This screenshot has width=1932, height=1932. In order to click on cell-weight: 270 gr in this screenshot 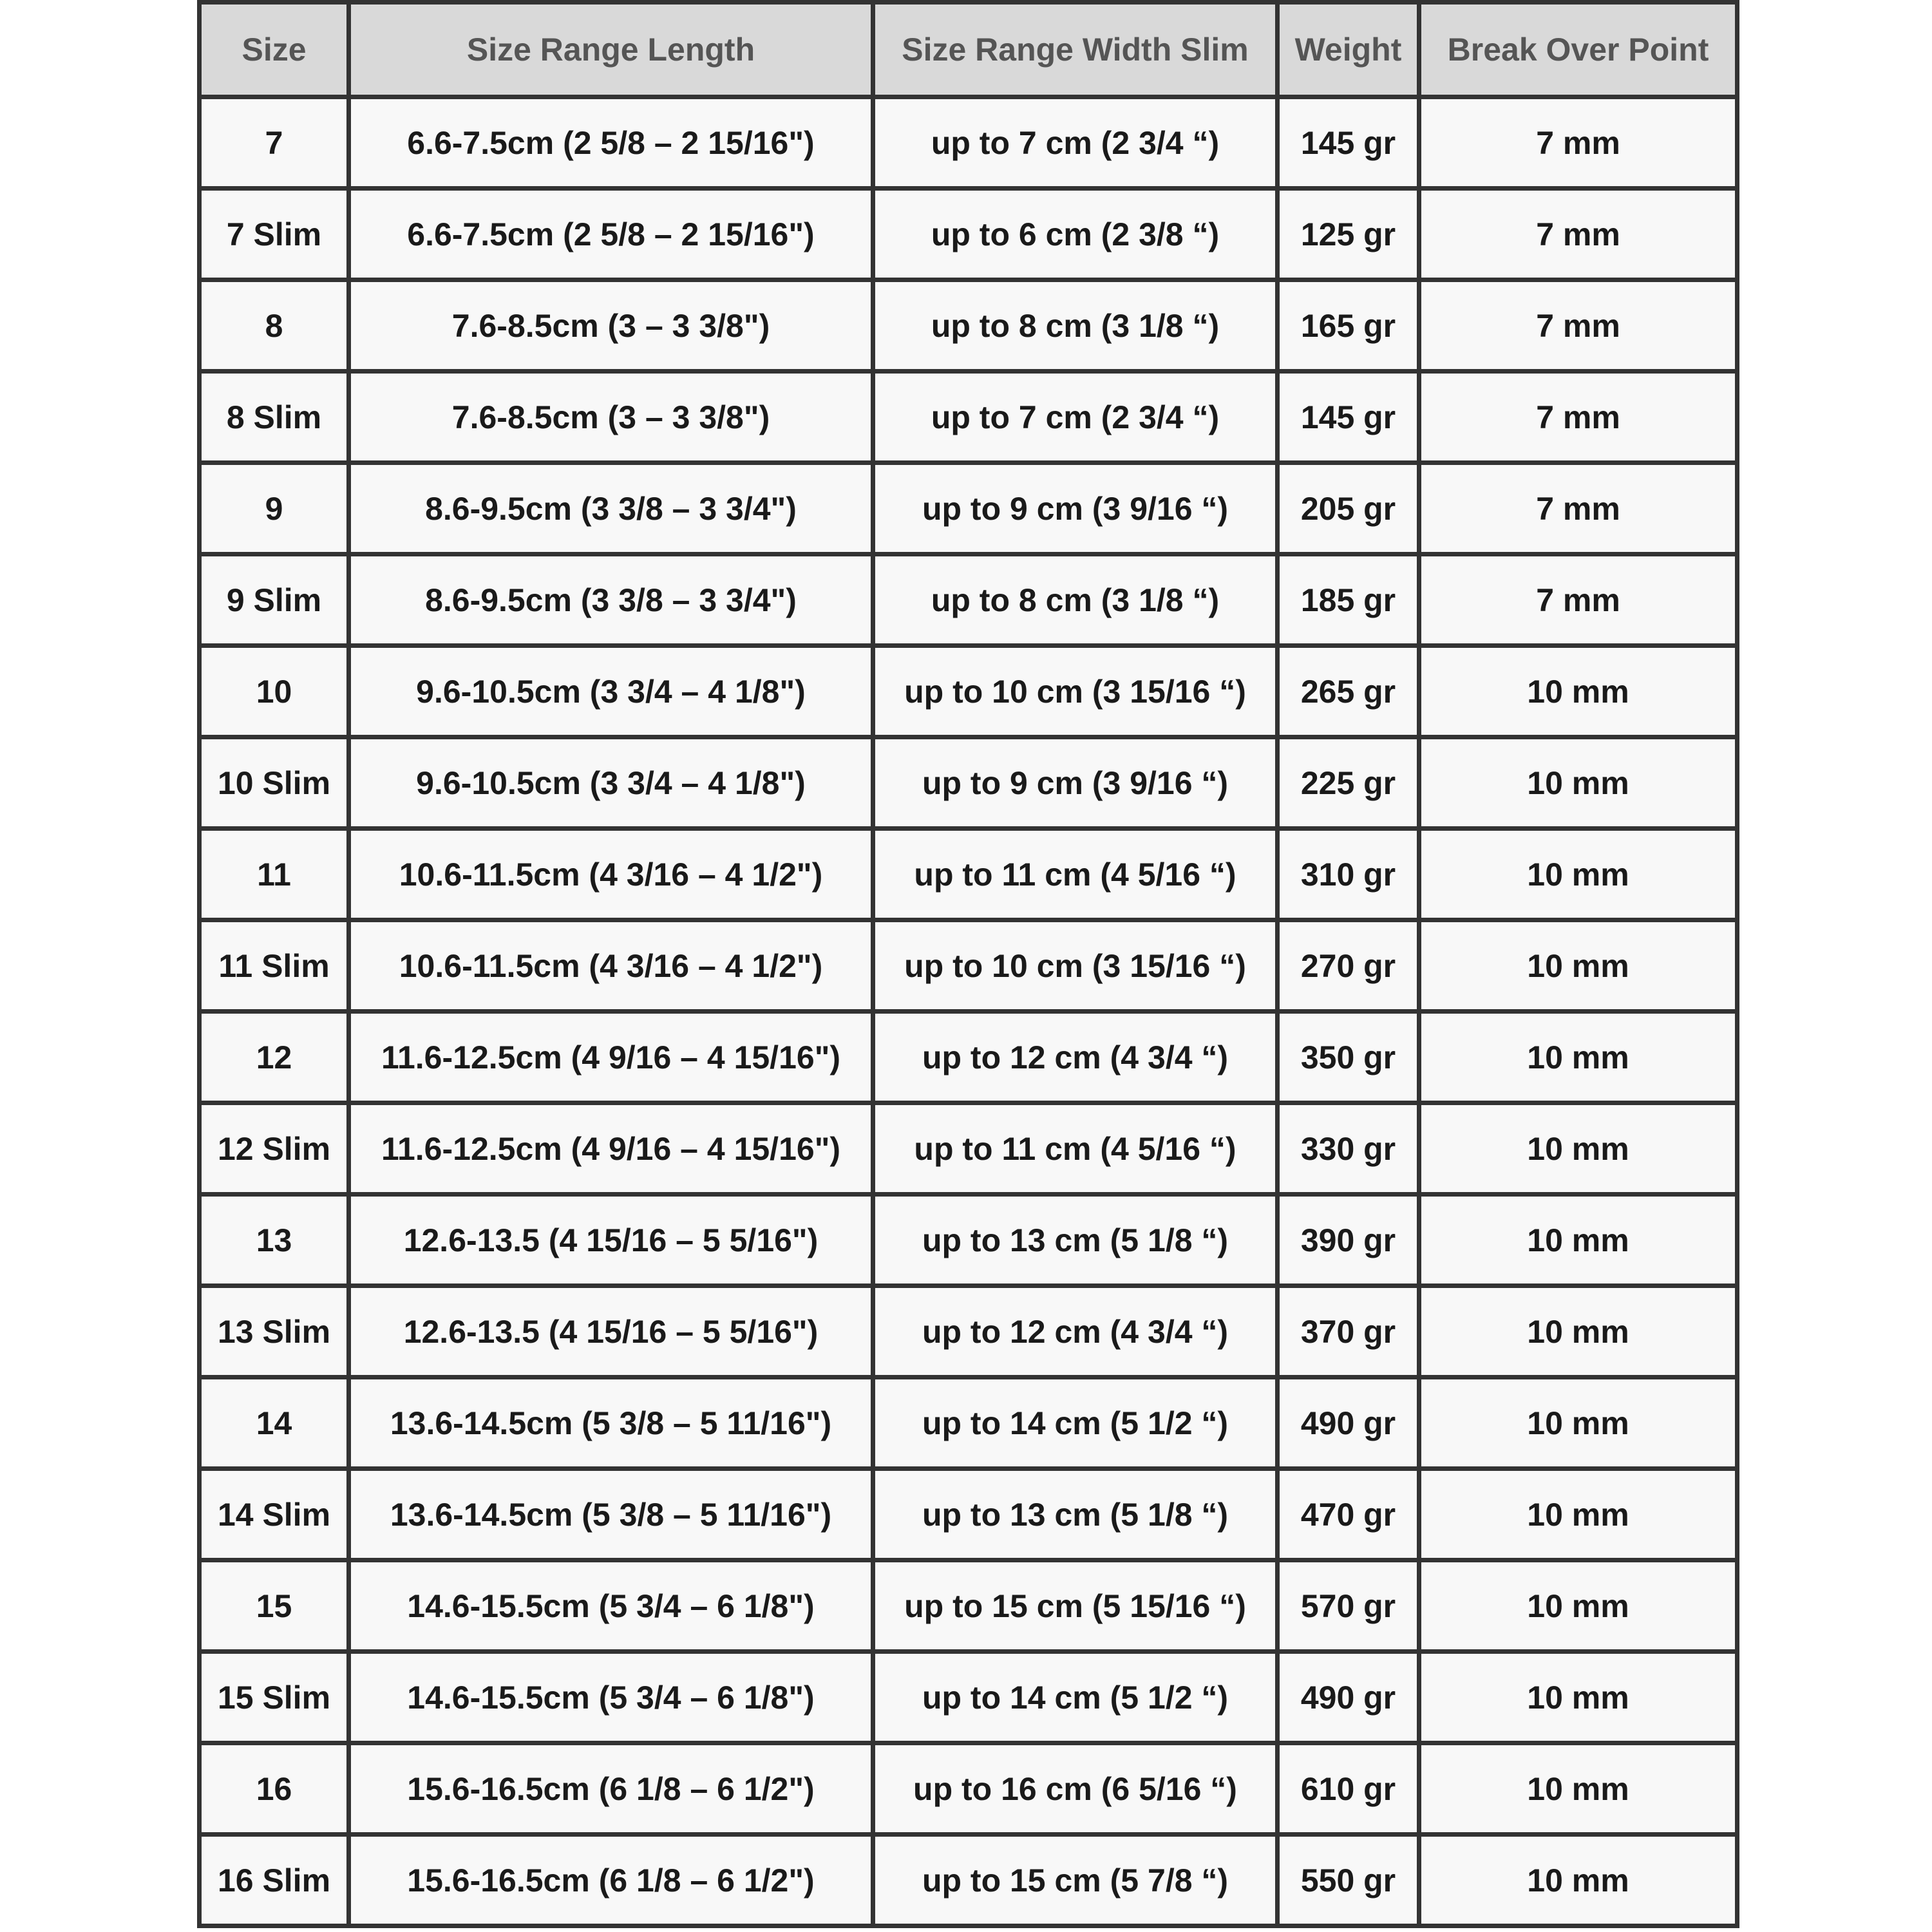, I will do `click(1348, 966)`.